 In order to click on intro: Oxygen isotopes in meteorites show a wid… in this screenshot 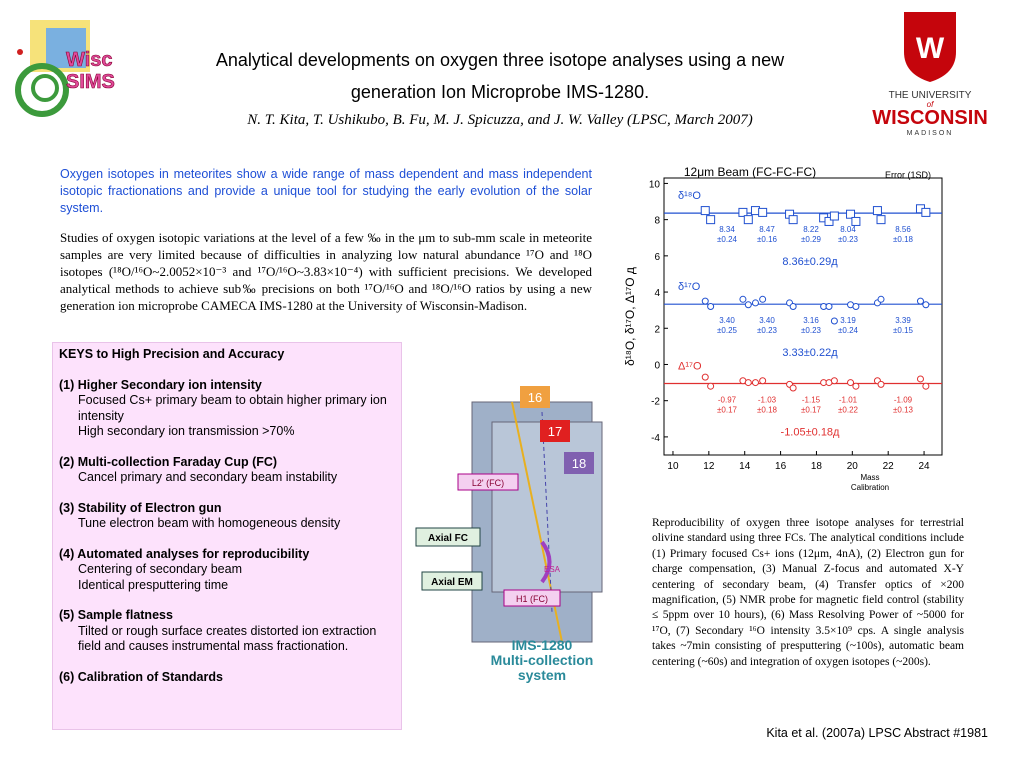, I will do `click(326, 191)`.